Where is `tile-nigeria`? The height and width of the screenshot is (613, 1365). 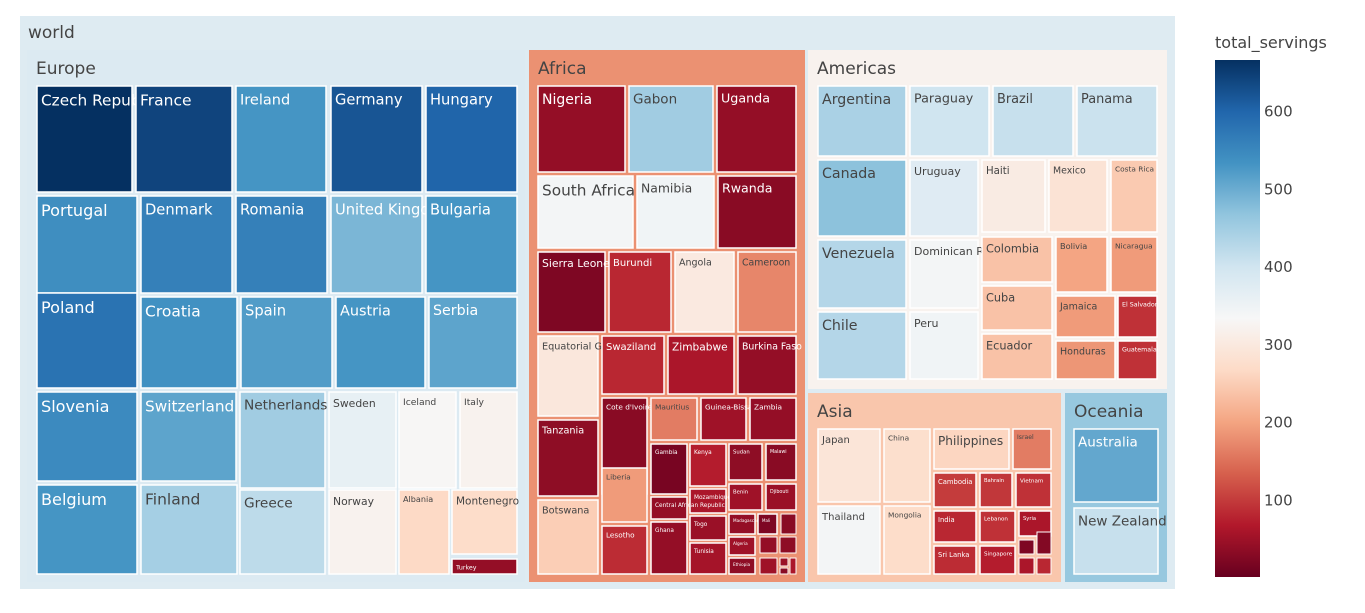 tile-nigeria is located at coordinates (581, 129).